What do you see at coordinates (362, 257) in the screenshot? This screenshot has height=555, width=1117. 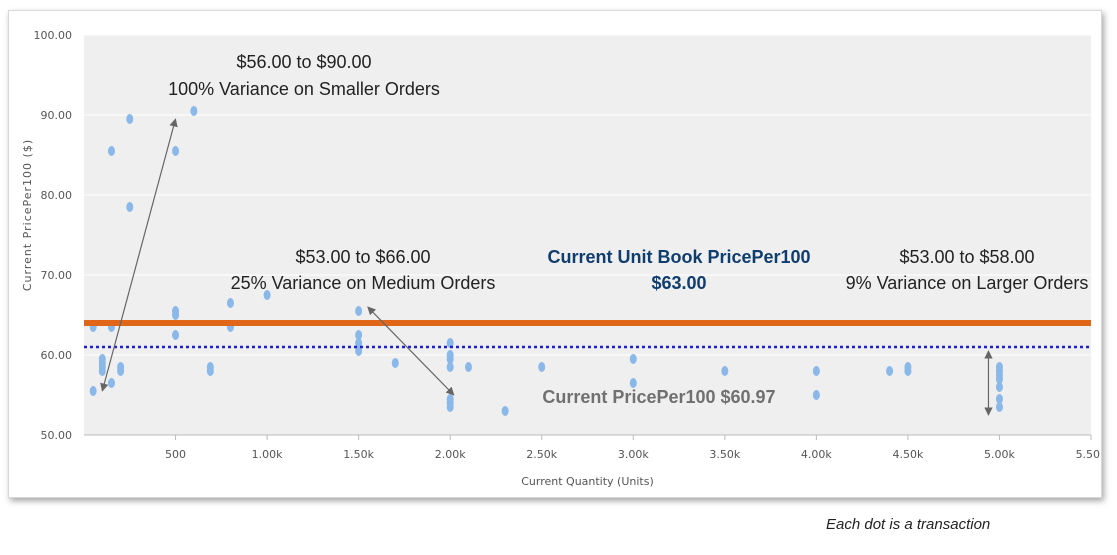 I see `annotation-medium-range: $53.00 to $66.00` at bounding box center [362, 257].